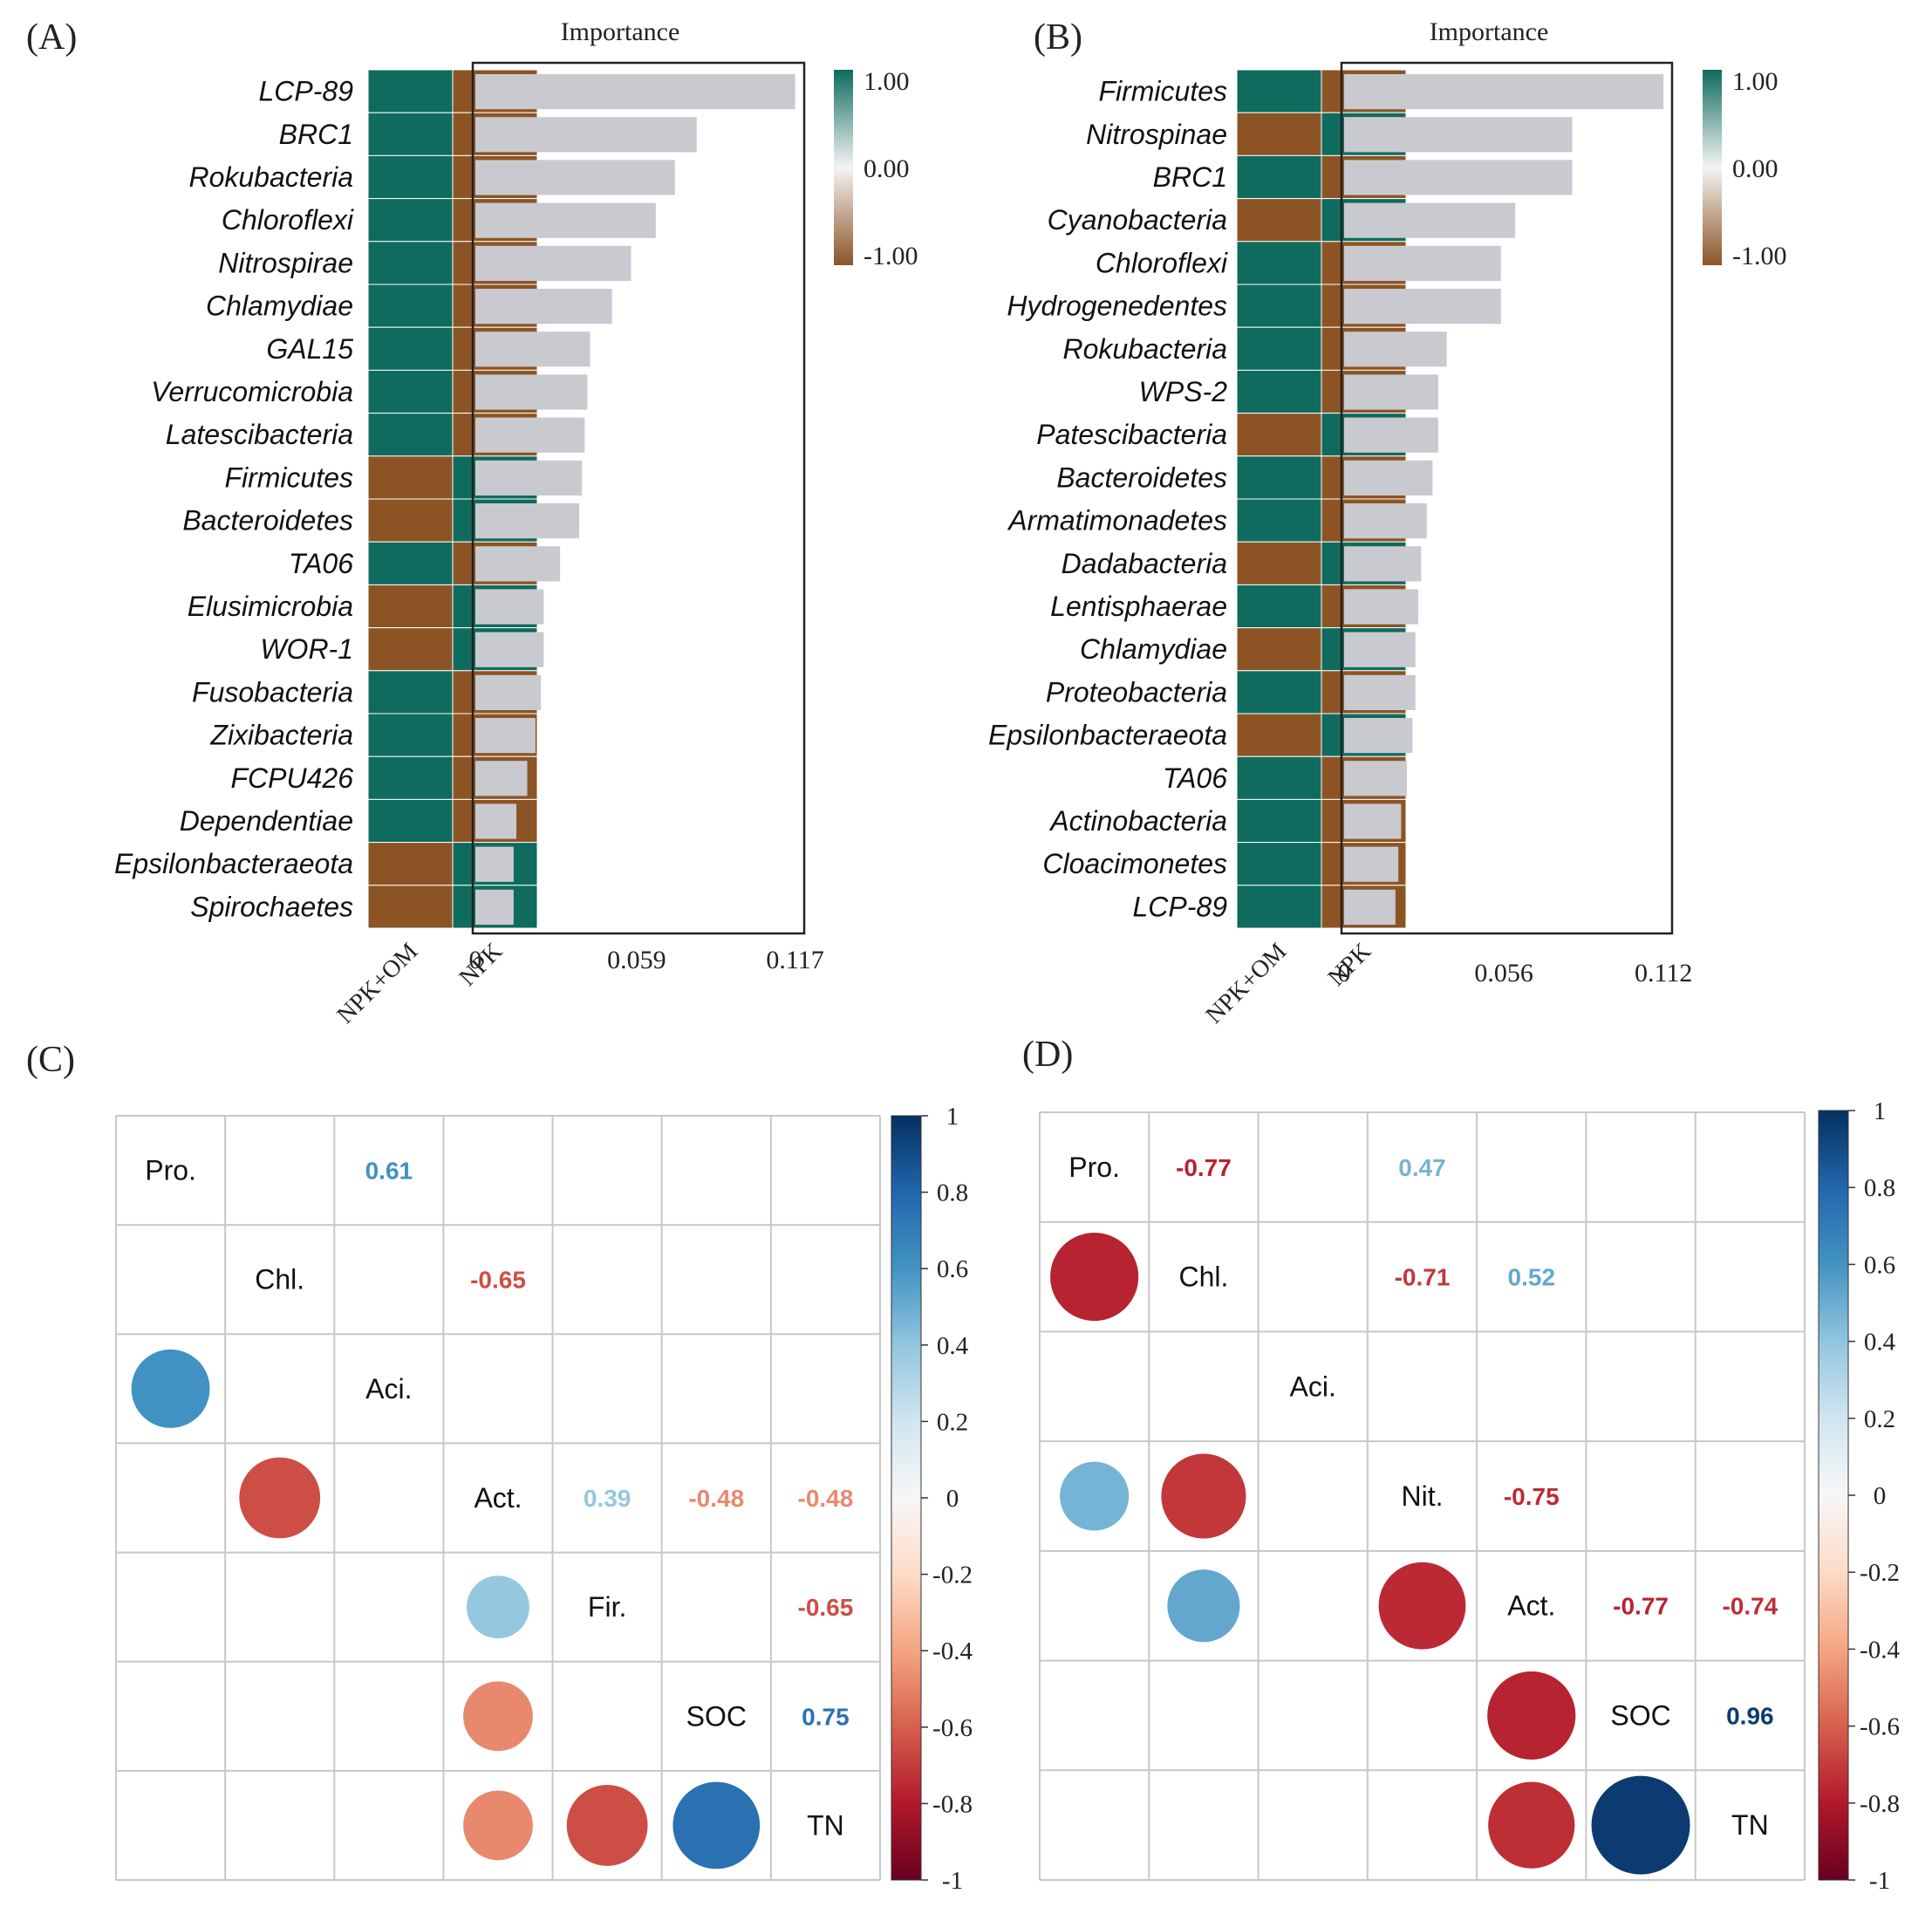  What do you see at coordinates (952, 1422) in the screenshot?
I see `colorbar-tick-label: 0.2` at bounding box center [952, 1422].